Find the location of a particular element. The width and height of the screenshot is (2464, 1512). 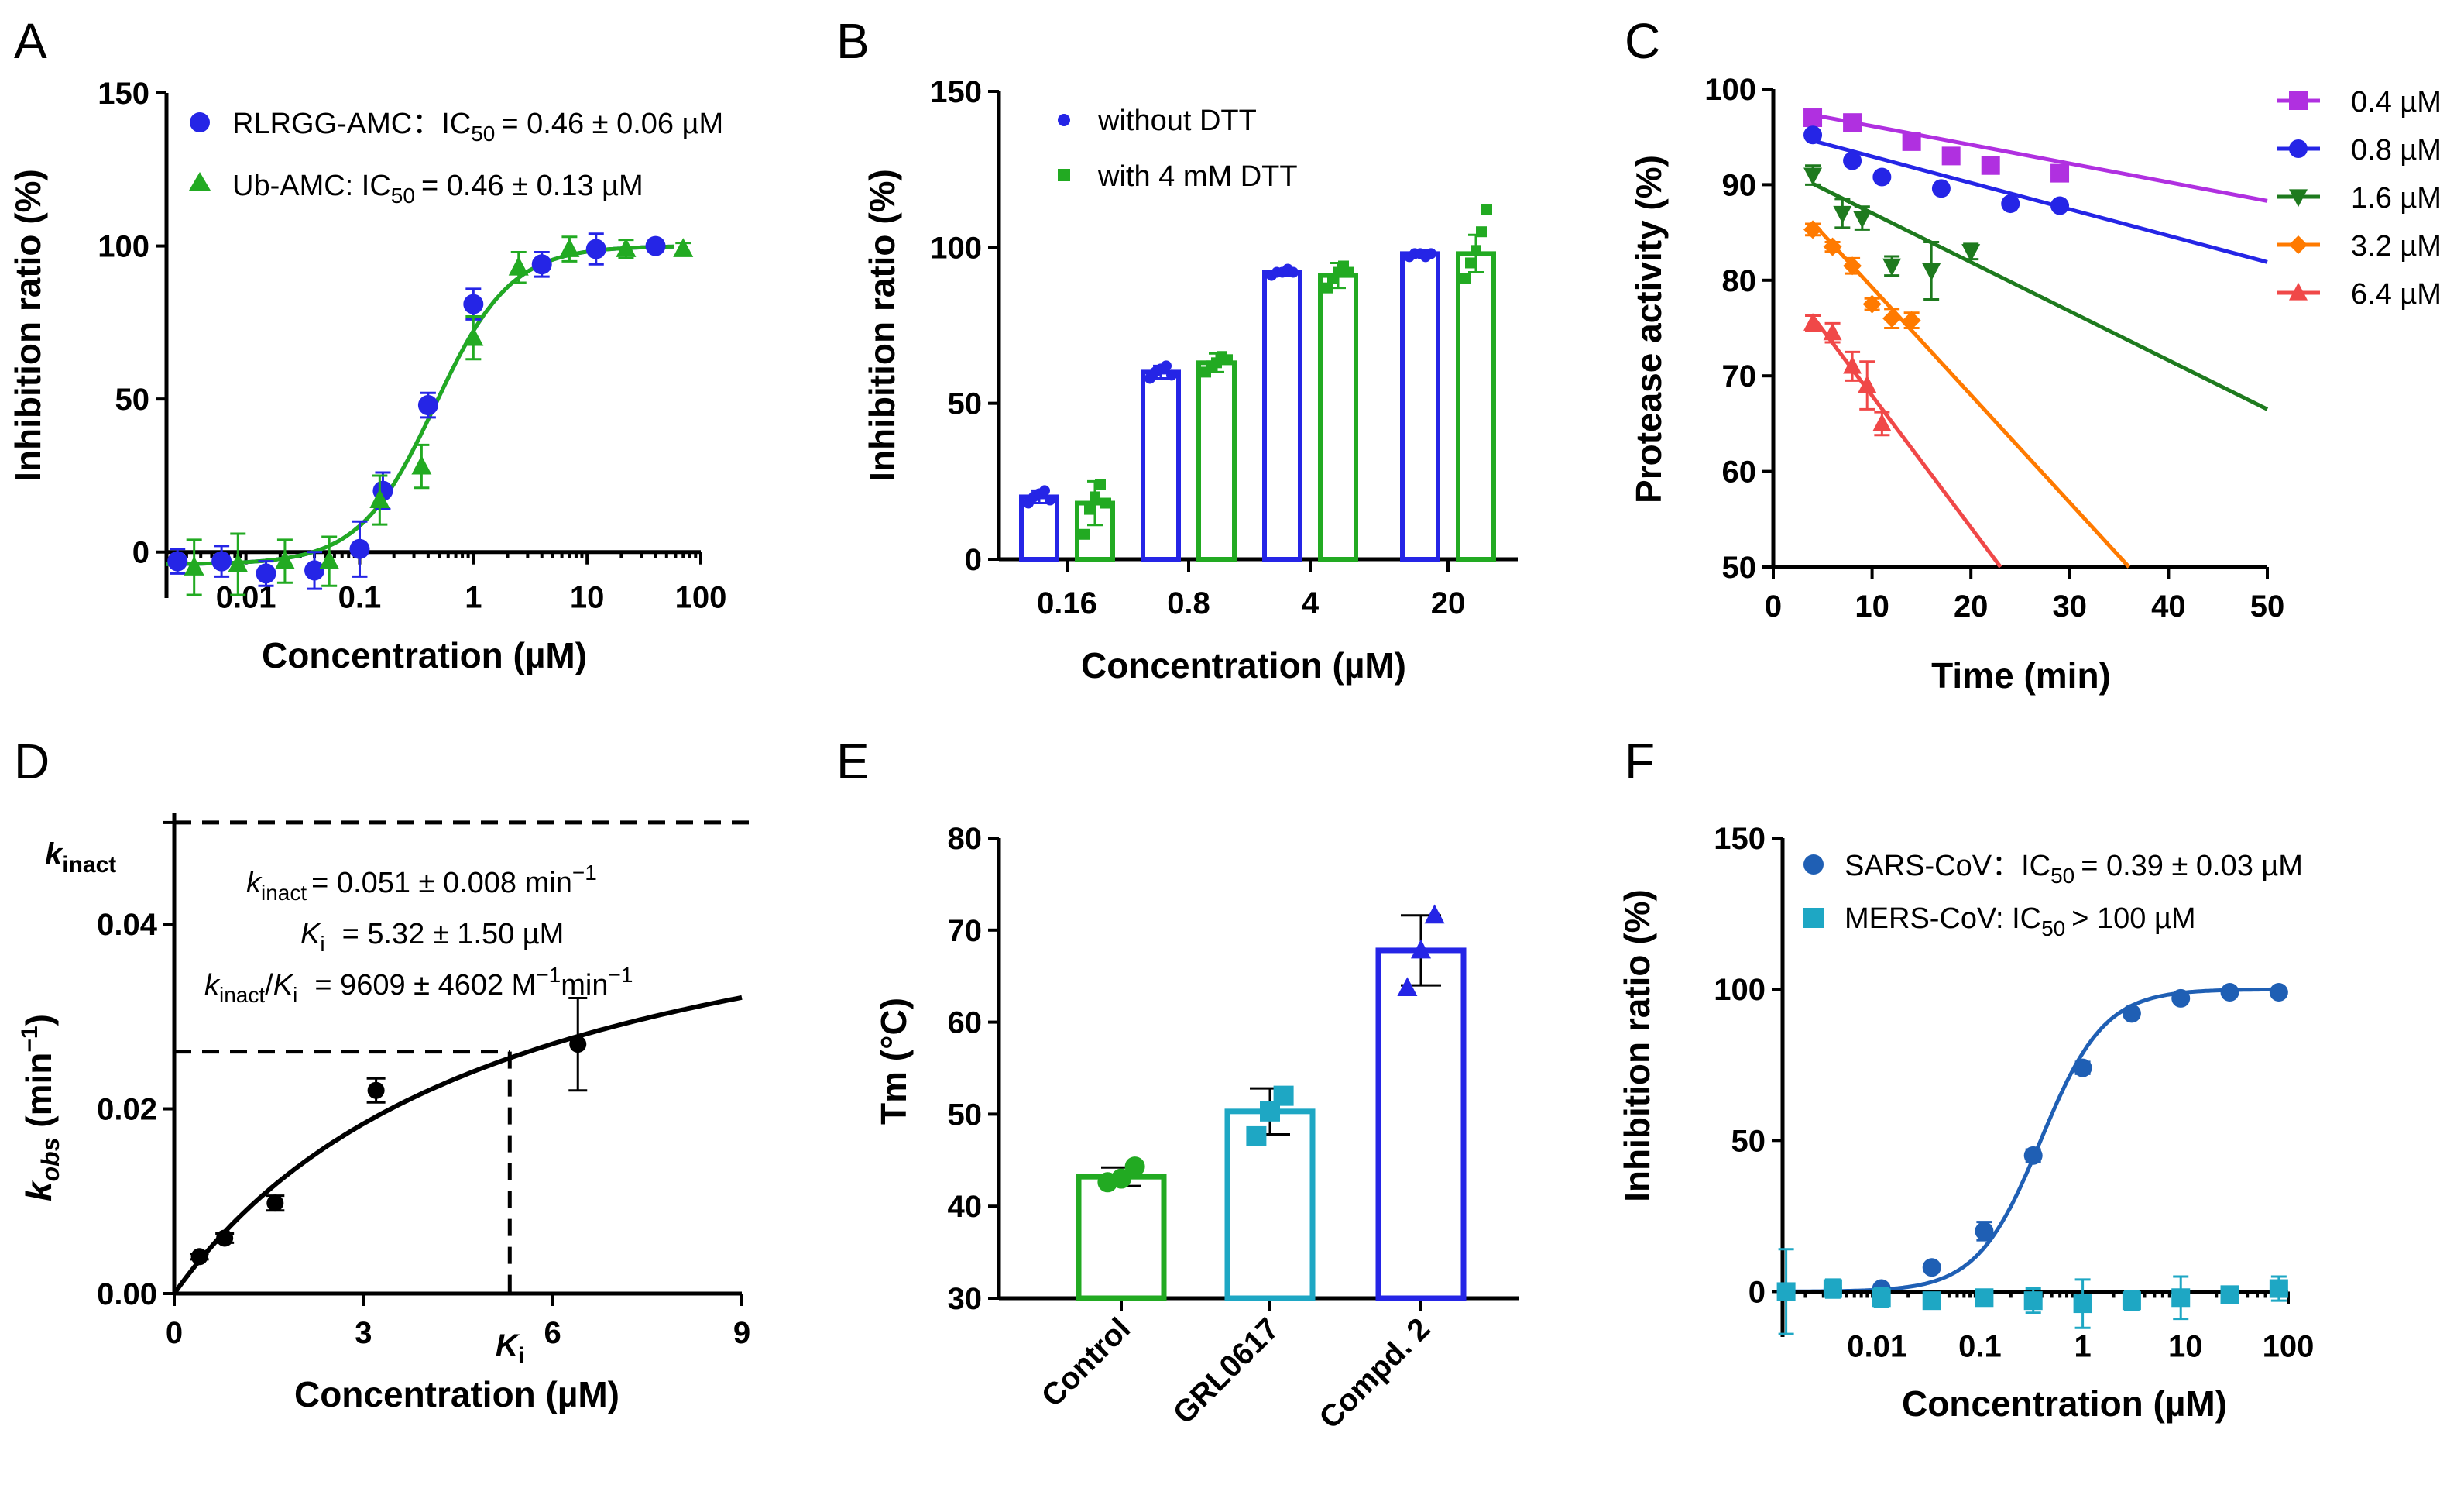

panel-d-ratio-text: kinact/Ki = 9609 ± 4602 M−1min−1 is located at coordinates (419, 985).